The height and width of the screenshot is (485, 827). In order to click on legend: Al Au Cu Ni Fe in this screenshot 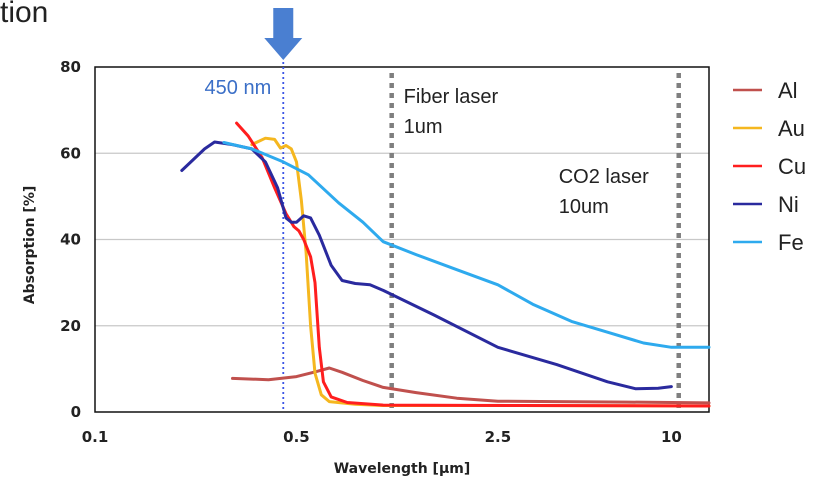, I will do `click(769, 166)`.